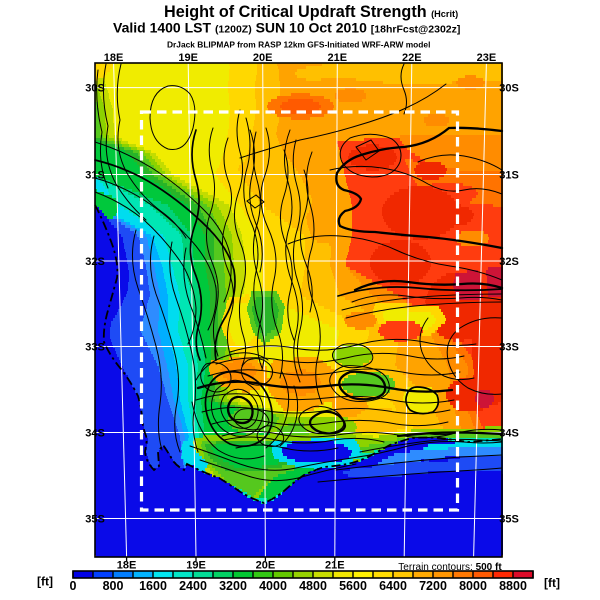 This screenshot has height=600, width=600. I want to click on svg-text: 5600, so click(353, 586).